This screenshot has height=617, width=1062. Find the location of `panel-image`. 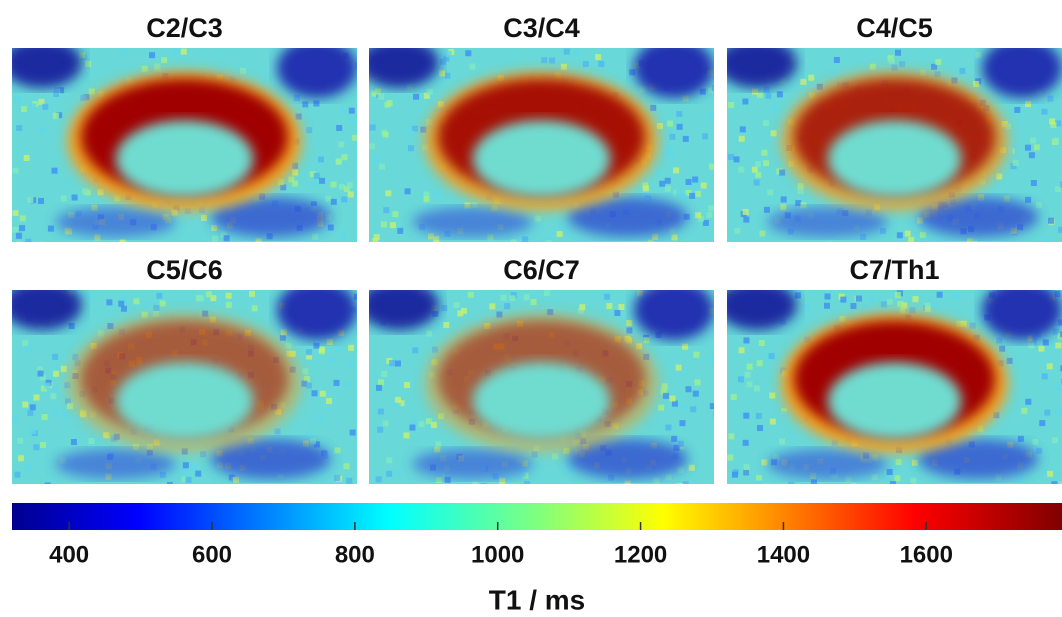

panel-image is located at coordinates (894, 145).